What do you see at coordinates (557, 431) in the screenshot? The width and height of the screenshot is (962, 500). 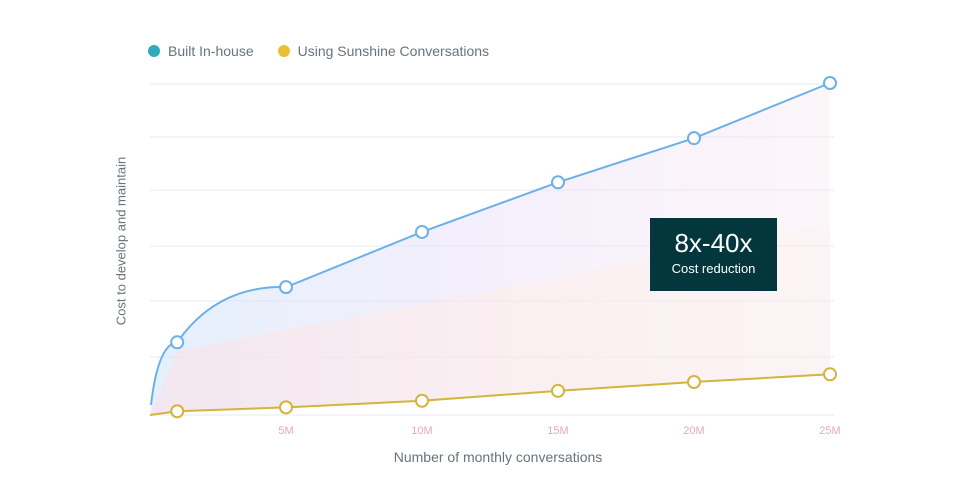 I see `x-tick-label-15M: 15M` at bounding box center [557, 431].